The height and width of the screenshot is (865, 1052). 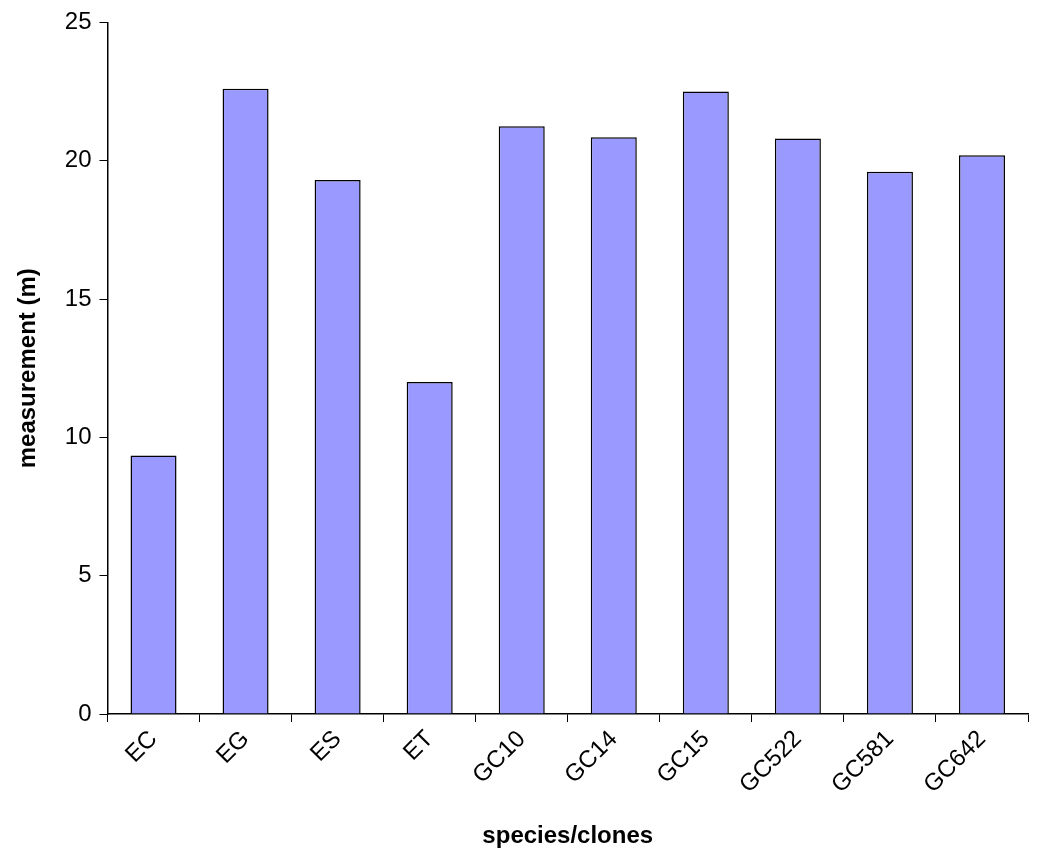 What do you see at coordinates (568, 835) in the screenshot?
I see `x-axis-title: species/clones` at bounding box center [568, 835].